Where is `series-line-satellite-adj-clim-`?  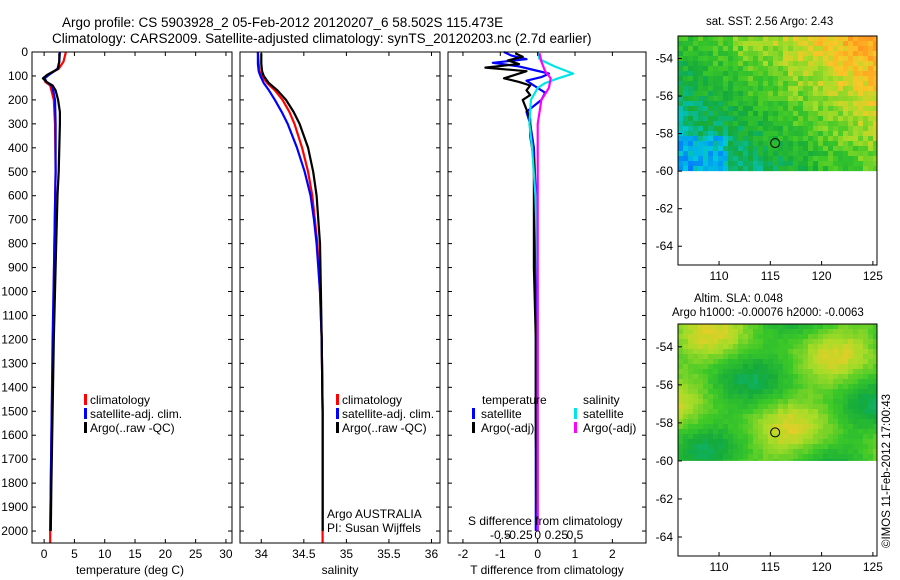
series-line-satellite-adj-clim- is located at coordinates (290, 291).